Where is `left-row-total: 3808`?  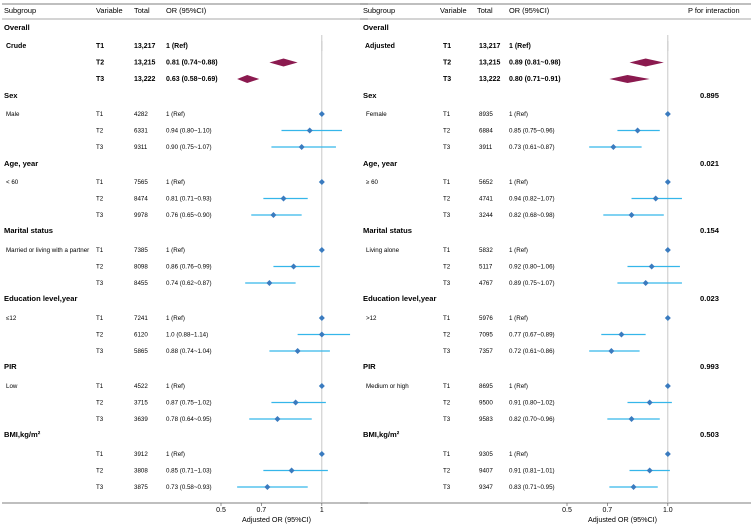 left-row-total: 3808 is located at coordinates (141, 471).